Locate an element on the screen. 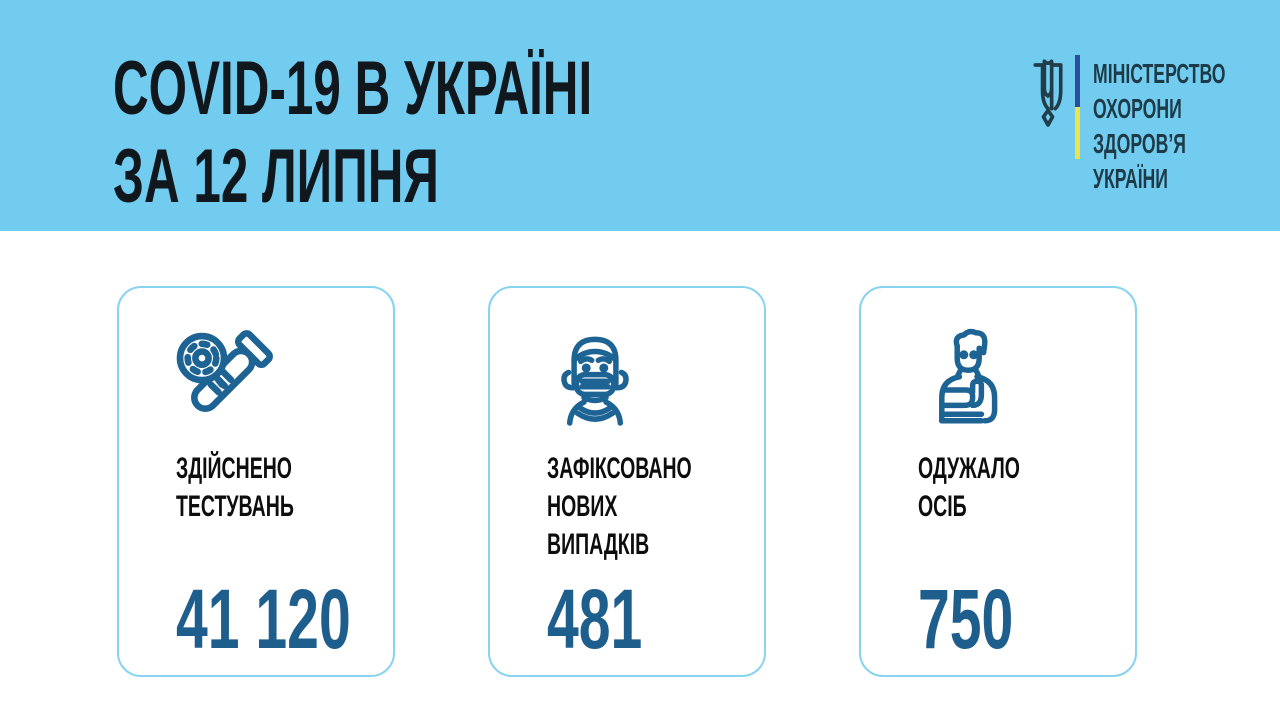  masked-person-icon is located at coordinates (595, 379).